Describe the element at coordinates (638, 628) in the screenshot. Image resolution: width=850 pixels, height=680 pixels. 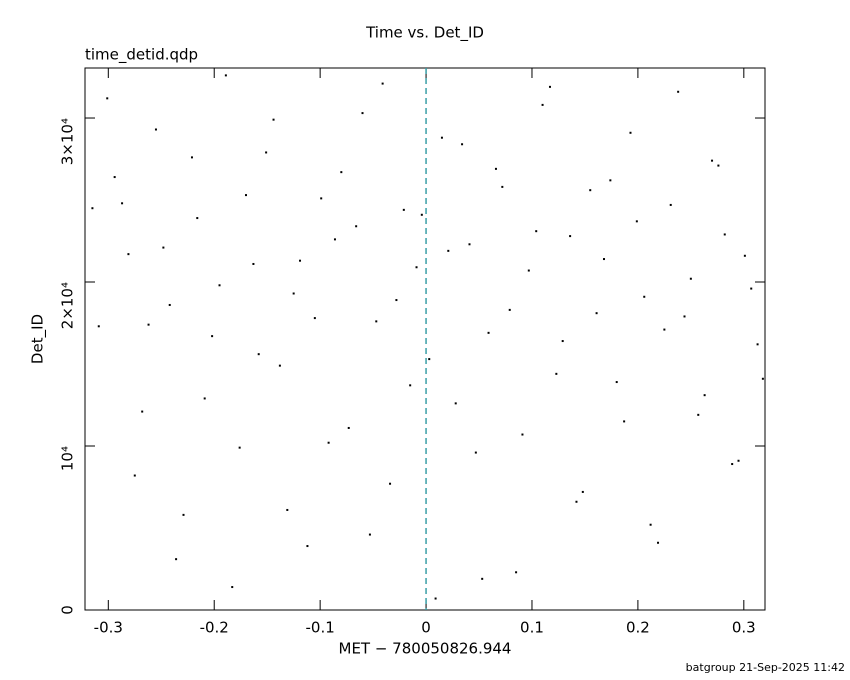
I see `x-tick-label: 0.2` at that location.